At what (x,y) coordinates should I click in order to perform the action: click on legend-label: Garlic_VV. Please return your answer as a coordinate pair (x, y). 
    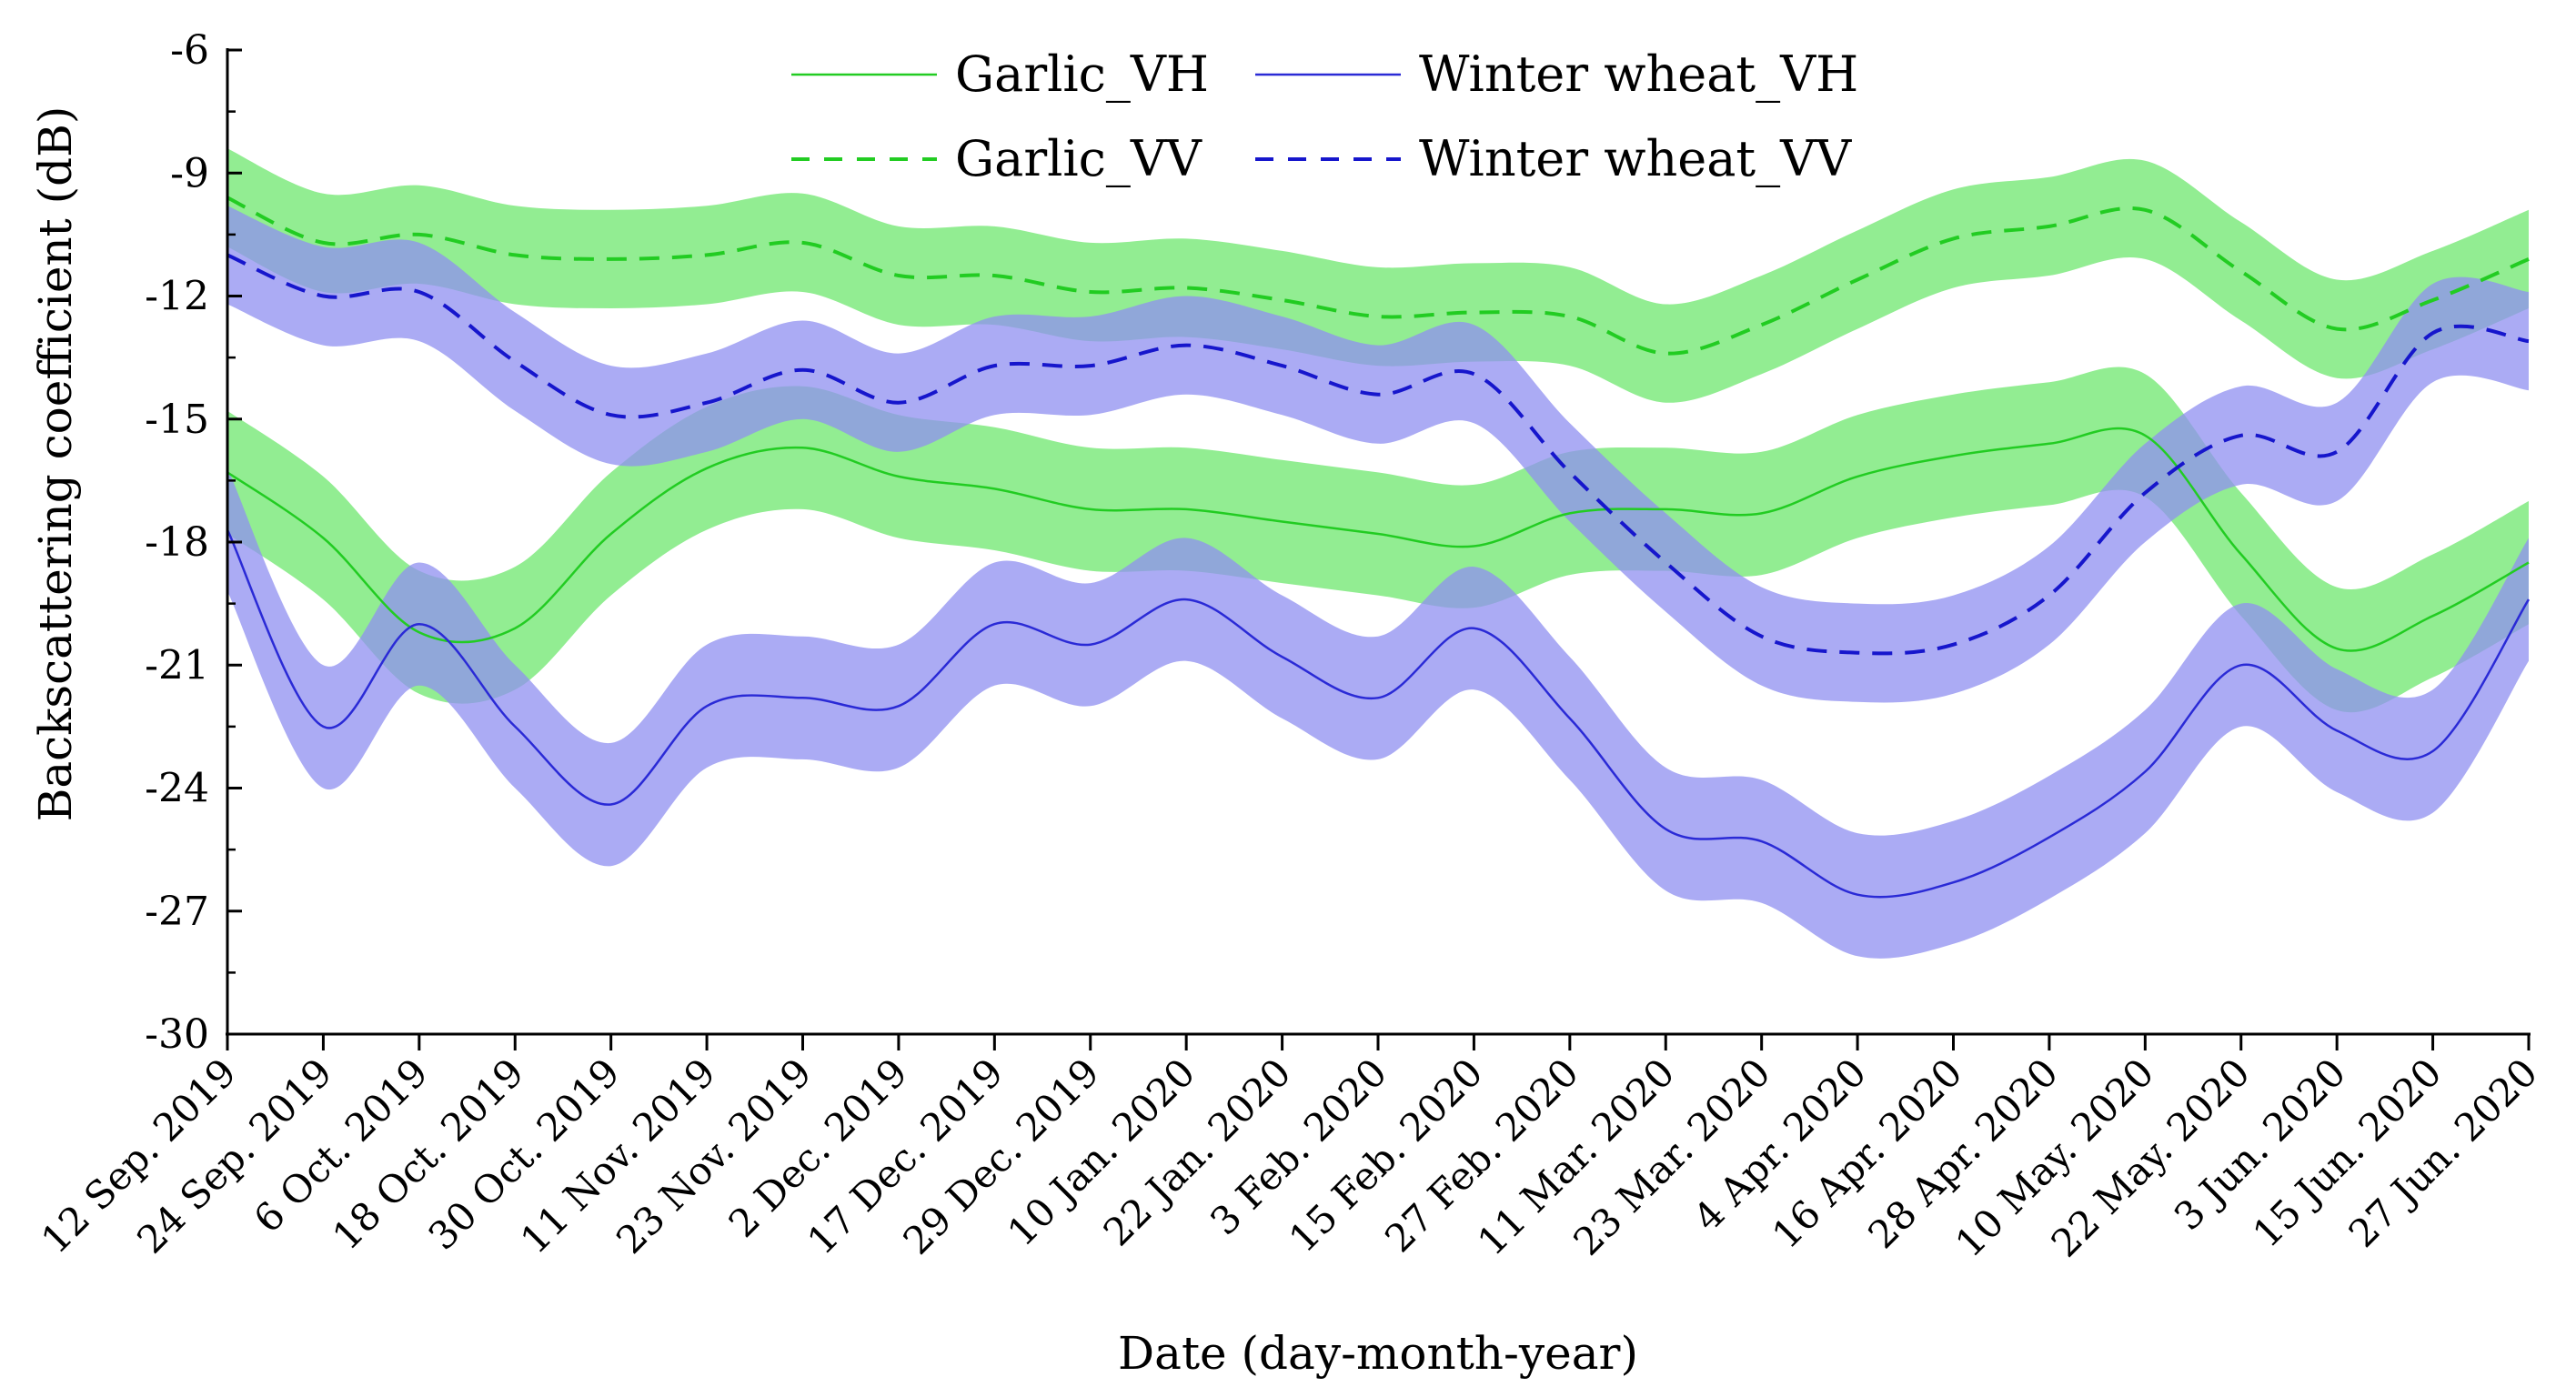
    Looking at the image, I should click on (1078, 159).